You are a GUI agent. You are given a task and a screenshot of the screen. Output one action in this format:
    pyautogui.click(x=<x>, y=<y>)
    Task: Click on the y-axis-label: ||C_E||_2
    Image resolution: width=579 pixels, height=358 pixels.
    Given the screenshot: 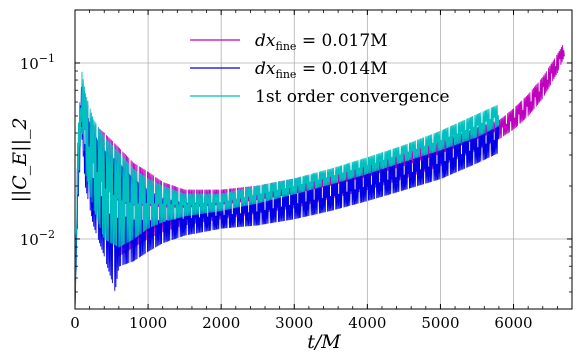 What is the action you would take?
    pyautogui.click(x=20, y=159)
    